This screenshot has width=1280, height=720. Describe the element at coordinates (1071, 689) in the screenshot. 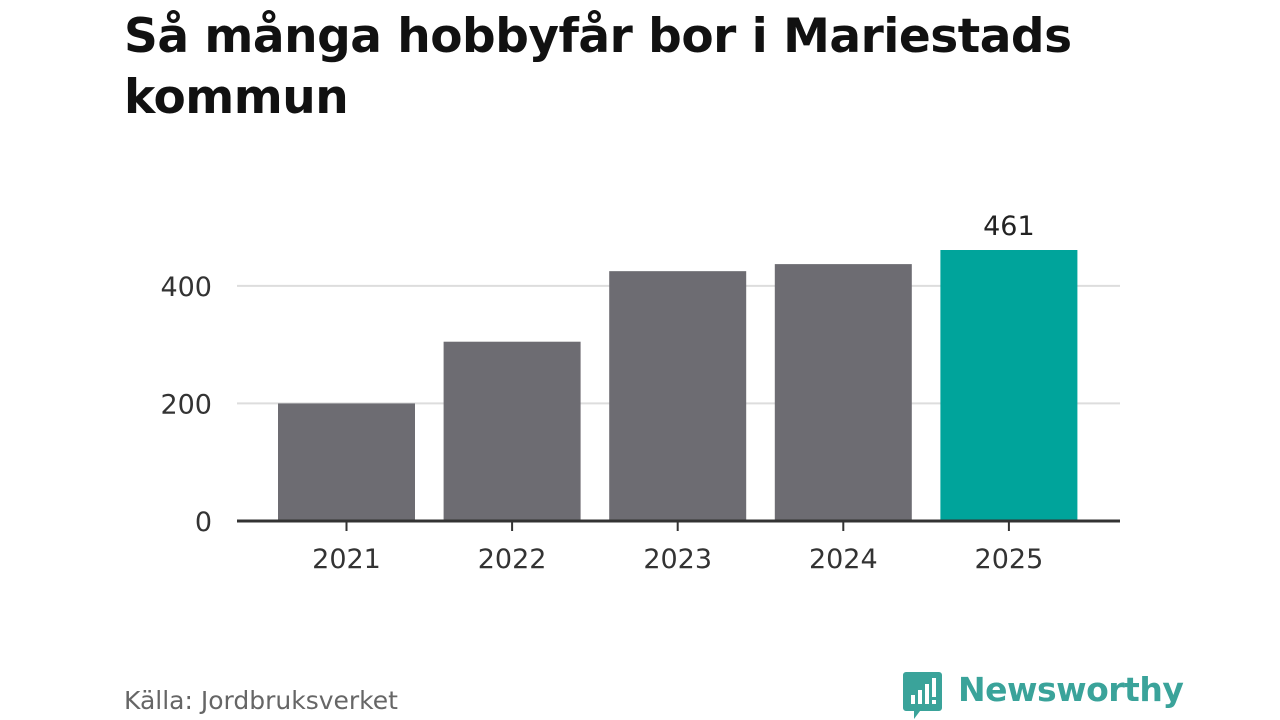

I see `brand-name: Newsworthy` at that location.